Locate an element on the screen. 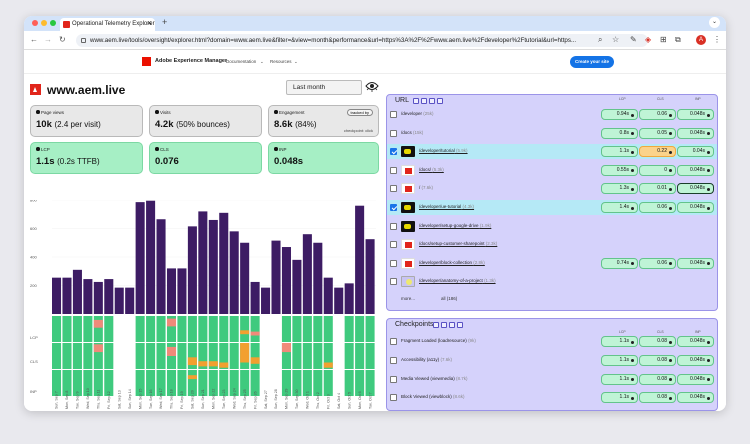  close-window-icon is located at coordinates (35, 23).